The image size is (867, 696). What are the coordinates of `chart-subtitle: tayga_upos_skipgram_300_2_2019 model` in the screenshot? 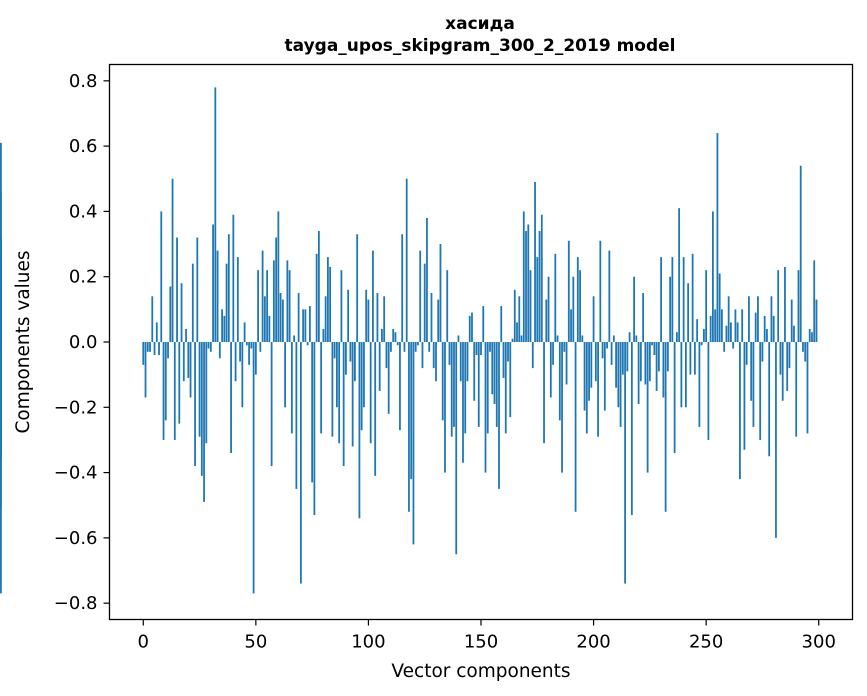 It's located at (480, 46).